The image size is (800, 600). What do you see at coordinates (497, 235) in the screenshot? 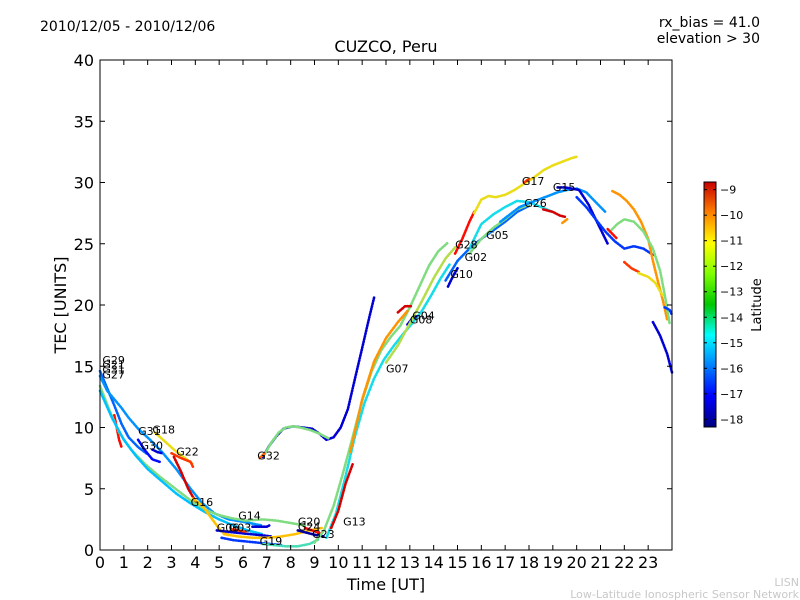
I see `satellite-label: G05` at bounding box center [497, 235].